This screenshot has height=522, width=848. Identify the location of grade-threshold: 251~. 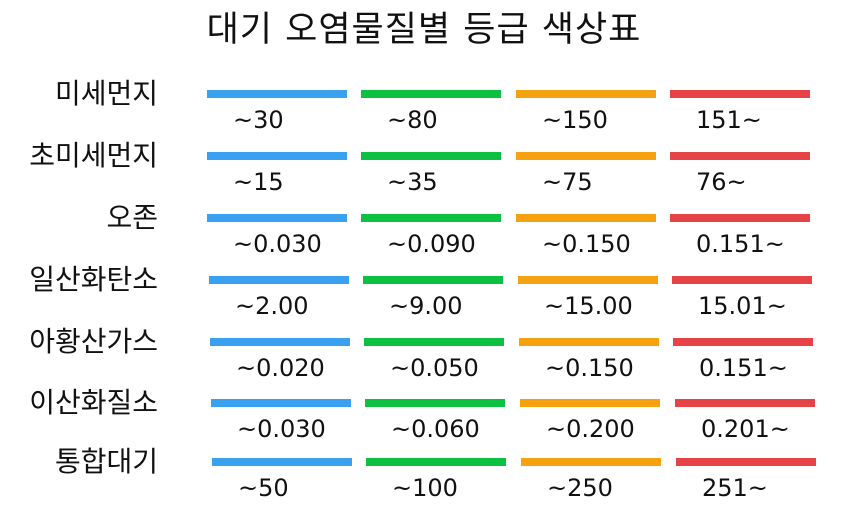
(735, 488).